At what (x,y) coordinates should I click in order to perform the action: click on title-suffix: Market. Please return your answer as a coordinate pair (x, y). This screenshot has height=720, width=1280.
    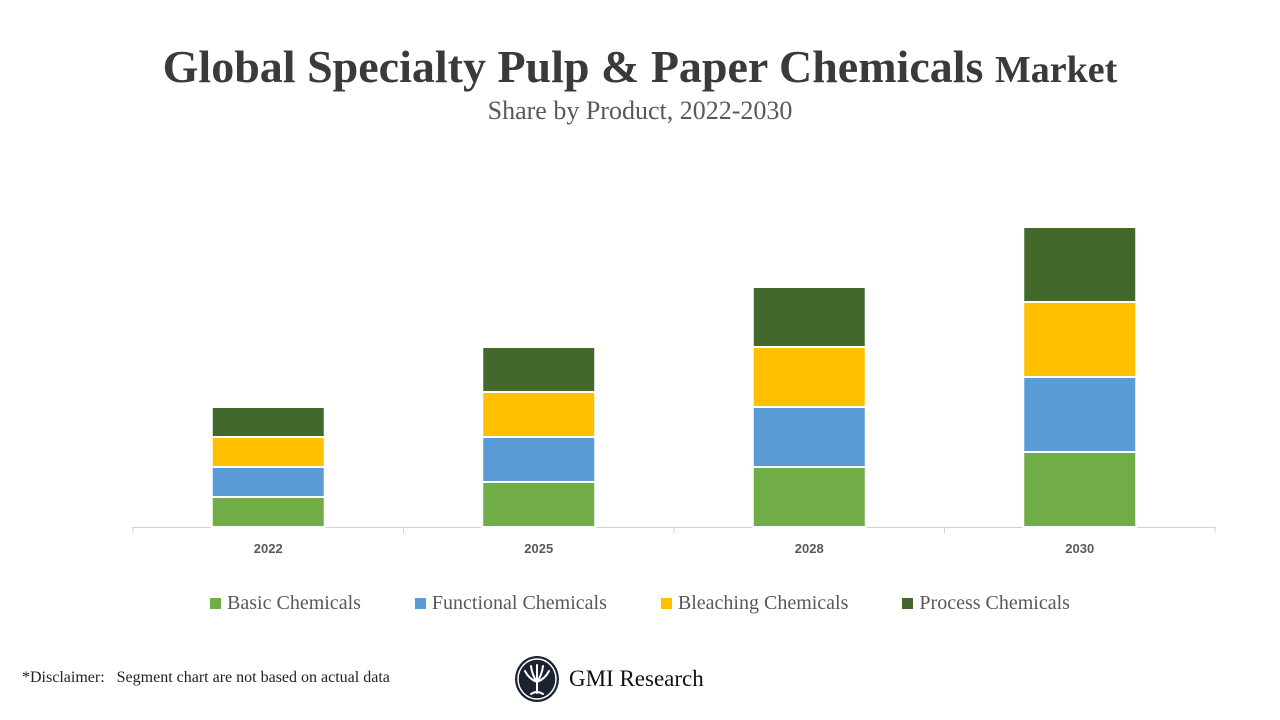
    Looking at the image, I should click on (1056, 70).